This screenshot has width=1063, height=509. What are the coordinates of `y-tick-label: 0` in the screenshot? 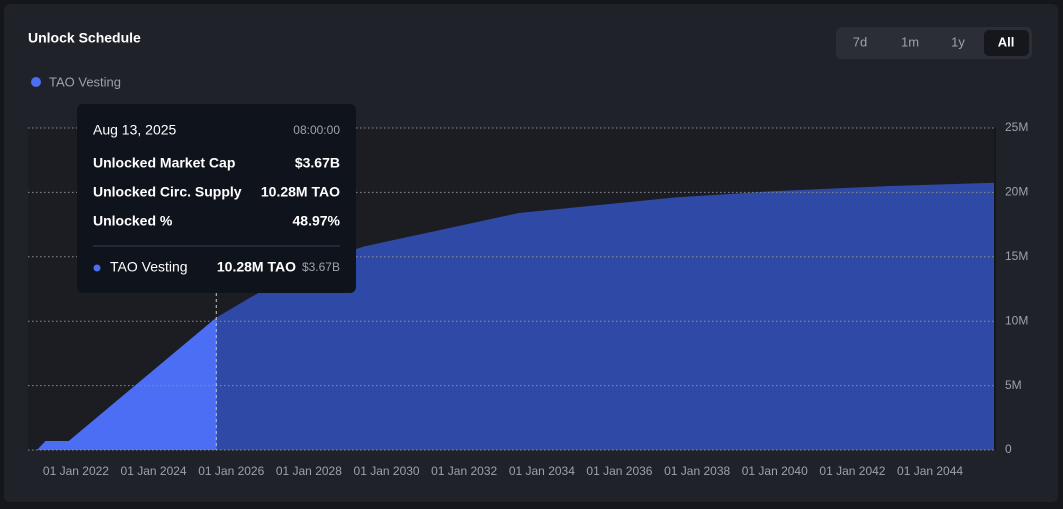 It's located at (1008, 449).